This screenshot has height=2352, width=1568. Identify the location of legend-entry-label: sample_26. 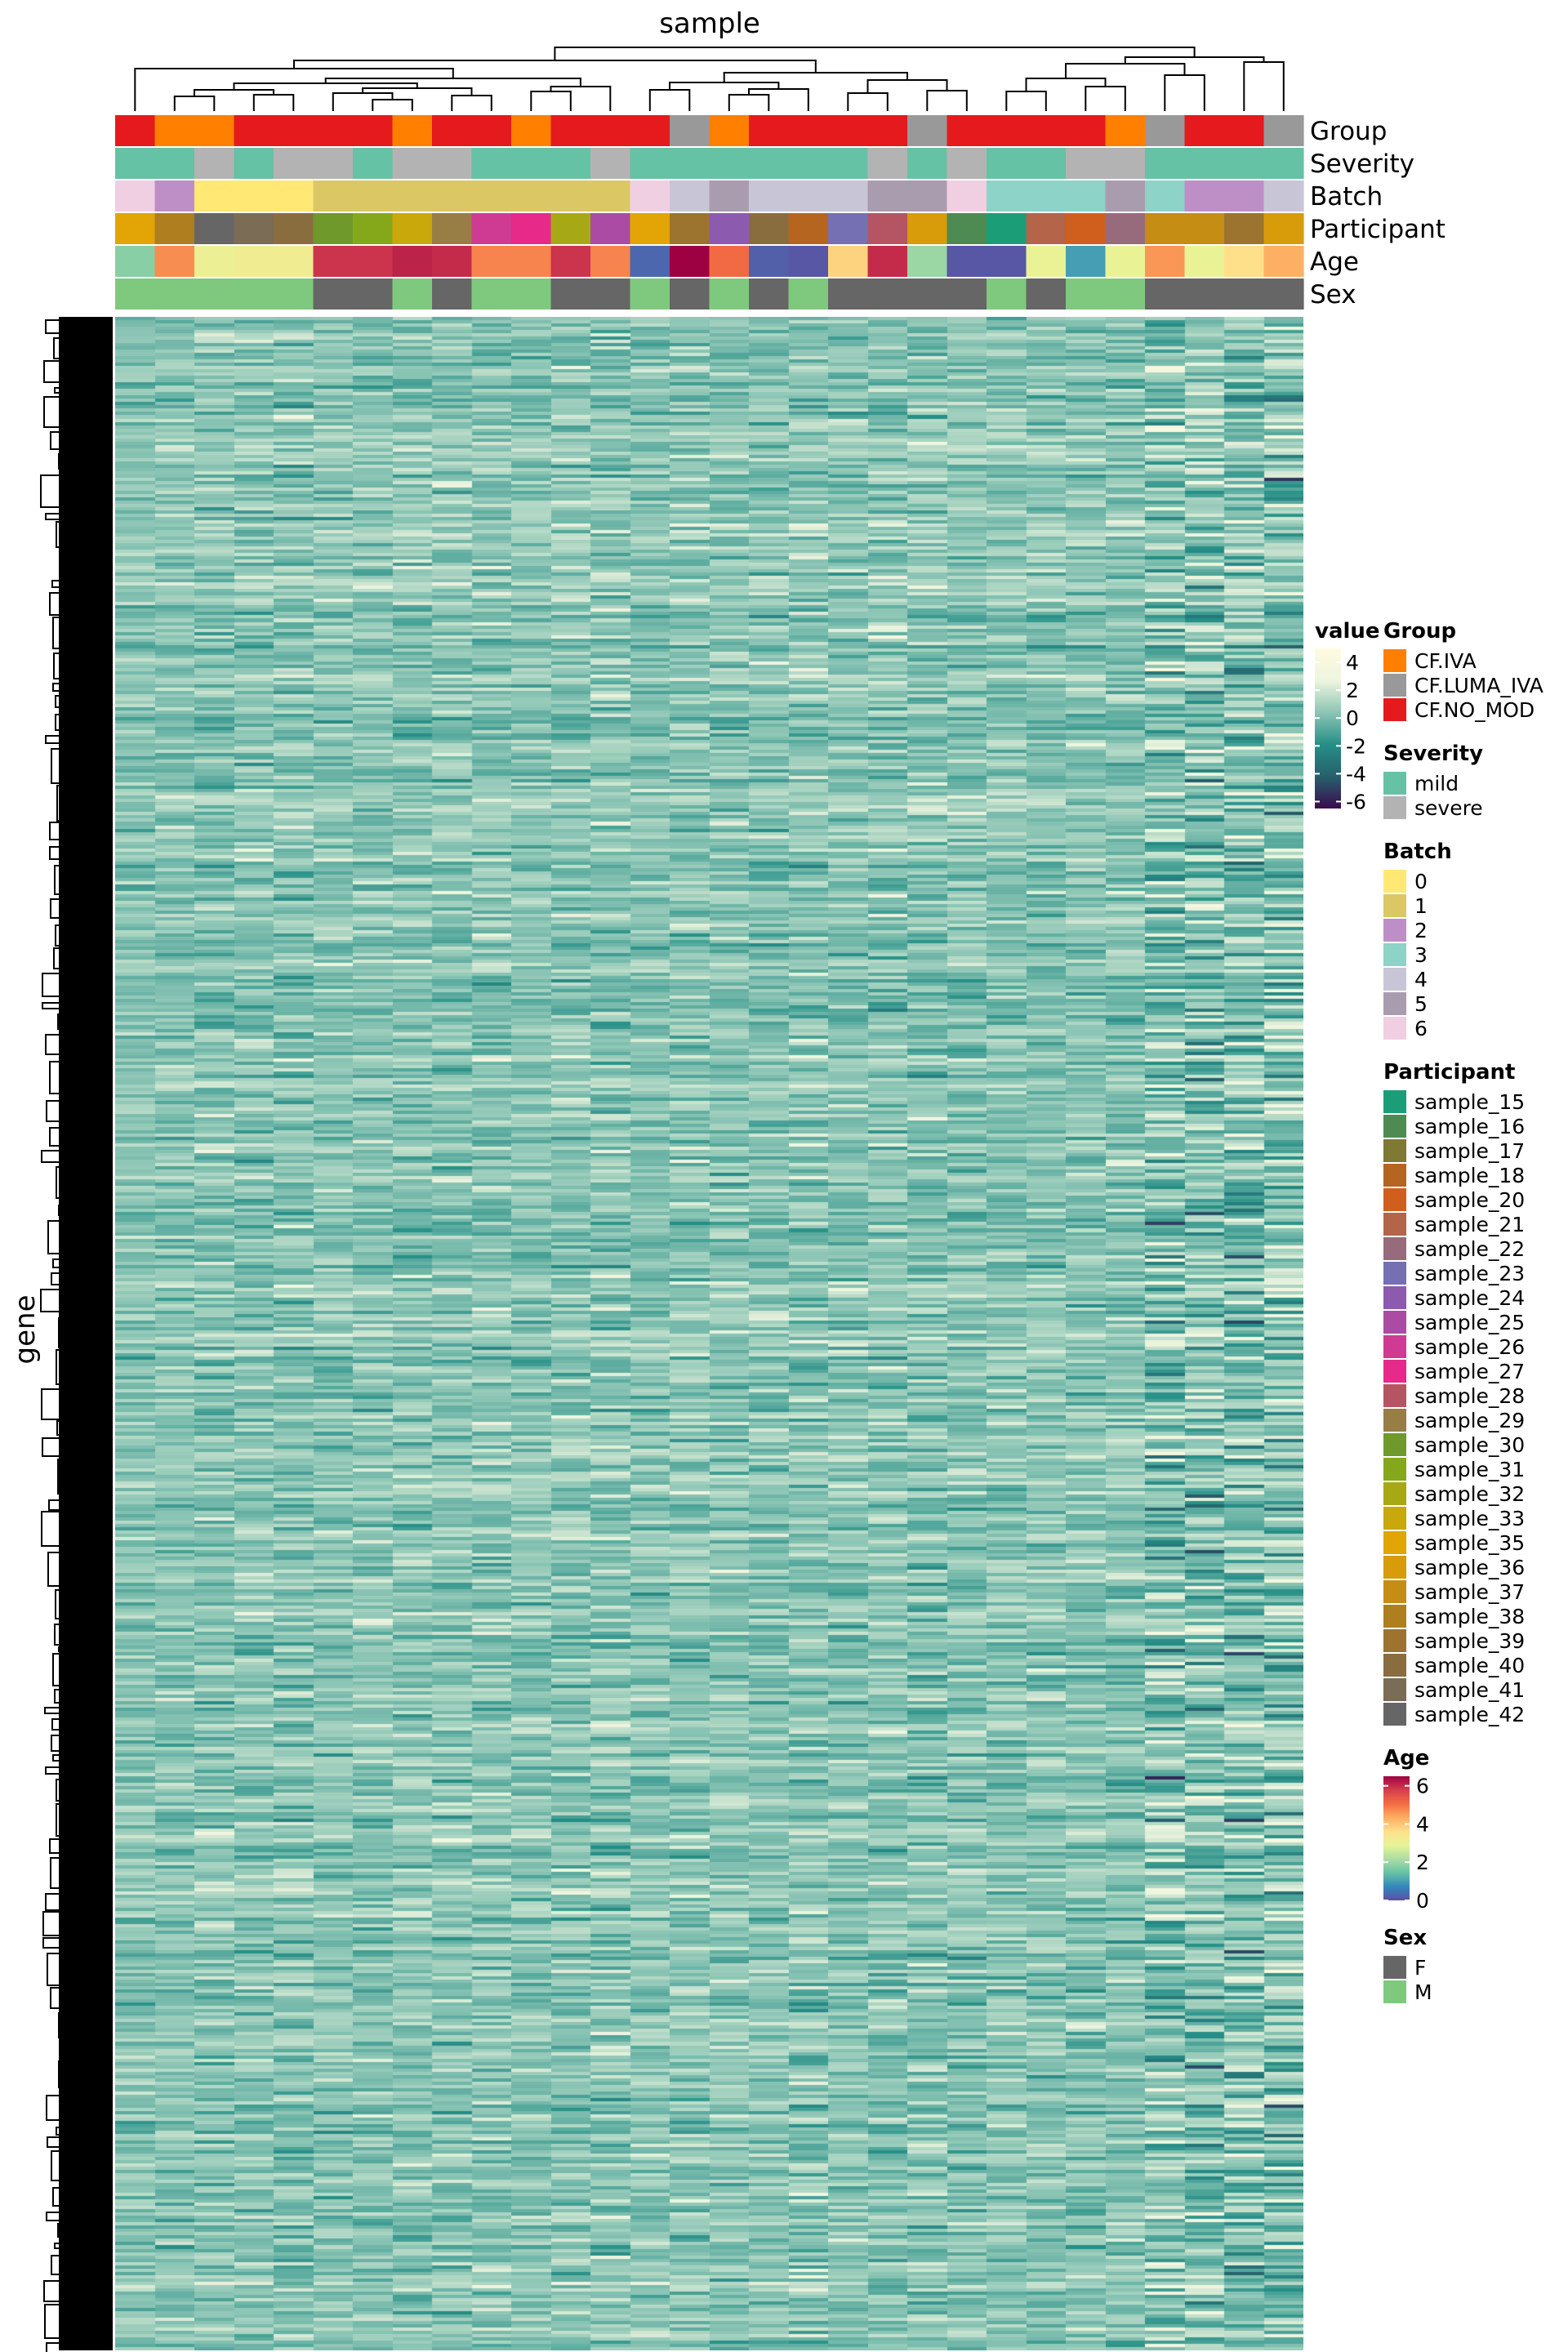
(1469, 1347).